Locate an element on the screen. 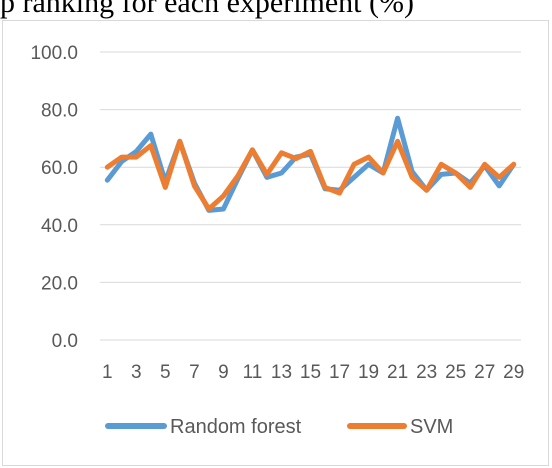 This screenshot has height=468, width=552. y-tick-label: 60.0 is located at coordinates (59, 168).